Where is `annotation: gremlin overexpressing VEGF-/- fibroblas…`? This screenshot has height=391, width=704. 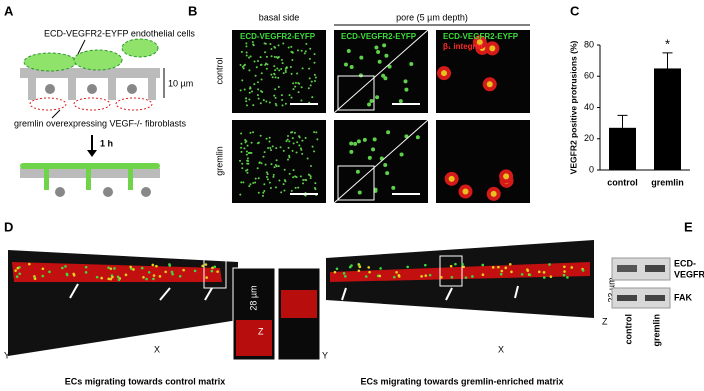 annotation: gremlin overexpressing VEGF-/- fibroblas… is located at coordinates (100, 123).